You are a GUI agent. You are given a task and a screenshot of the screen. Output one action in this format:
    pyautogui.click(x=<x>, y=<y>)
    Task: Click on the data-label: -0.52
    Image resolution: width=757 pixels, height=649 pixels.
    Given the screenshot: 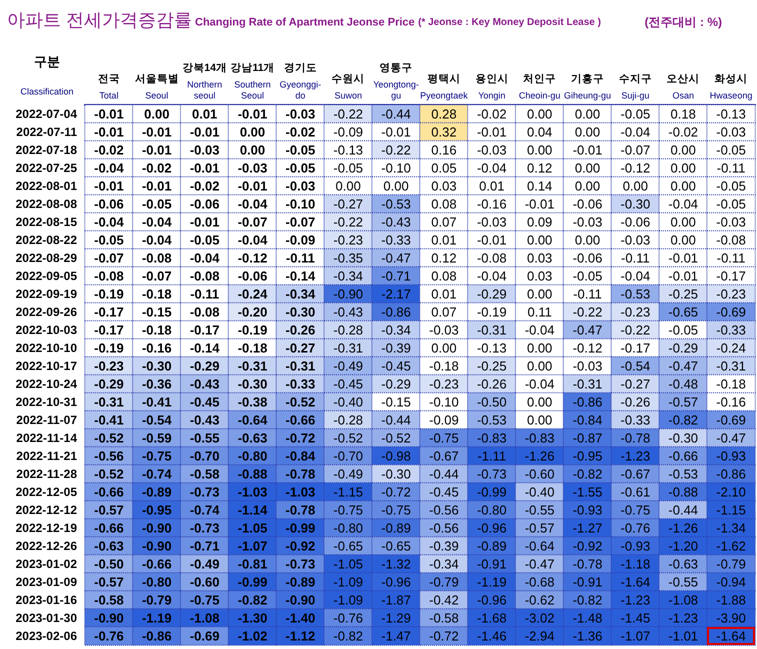 What is the action you would take?
    pyautogui.click(x=109, y=438)
    